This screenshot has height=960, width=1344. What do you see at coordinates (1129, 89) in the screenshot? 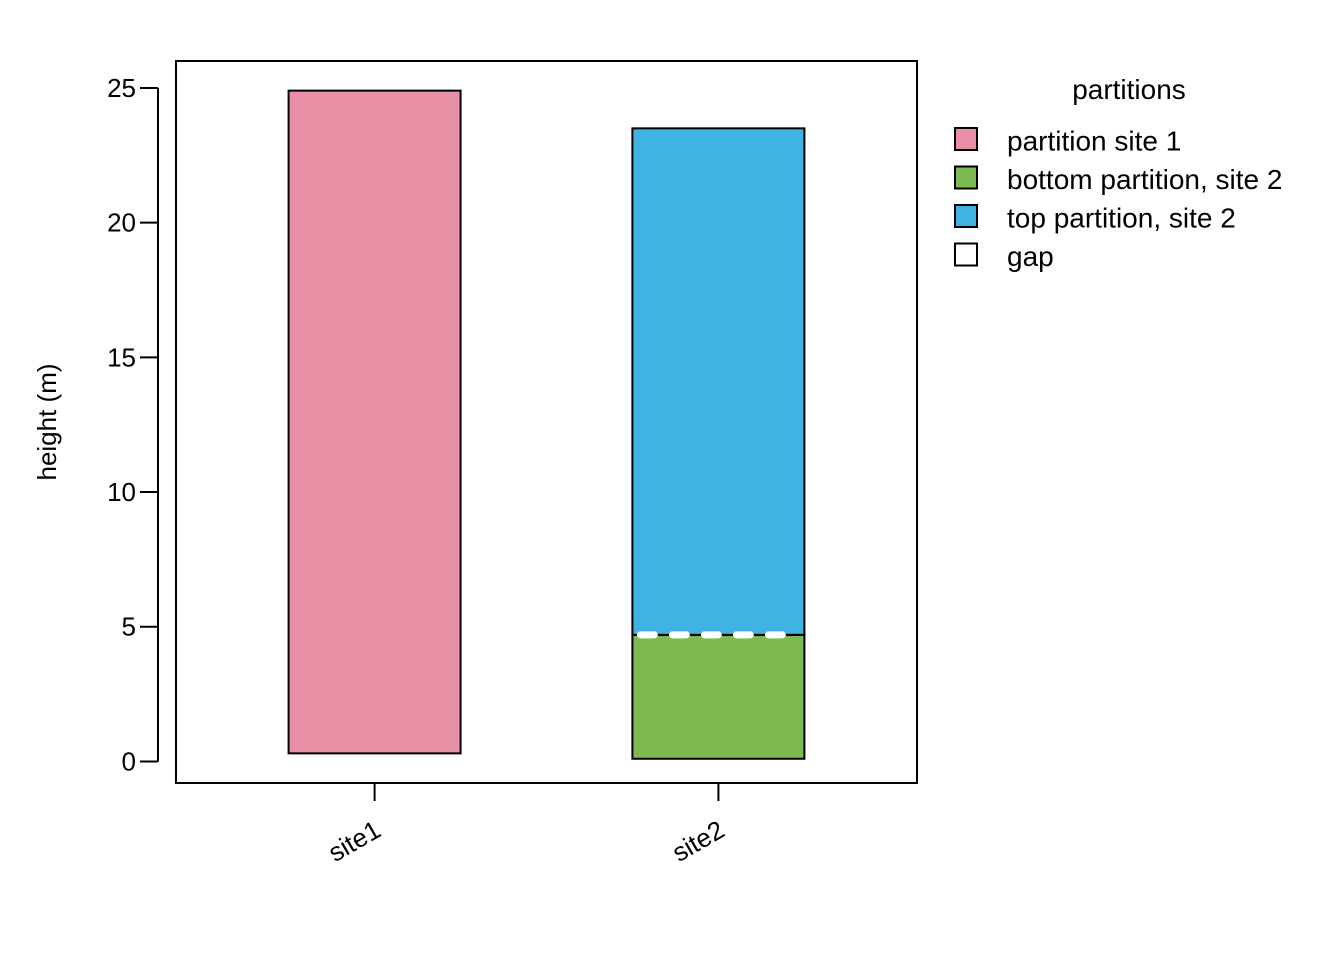
I see `legend-title: partitions` at bounding box center [1129, 89].